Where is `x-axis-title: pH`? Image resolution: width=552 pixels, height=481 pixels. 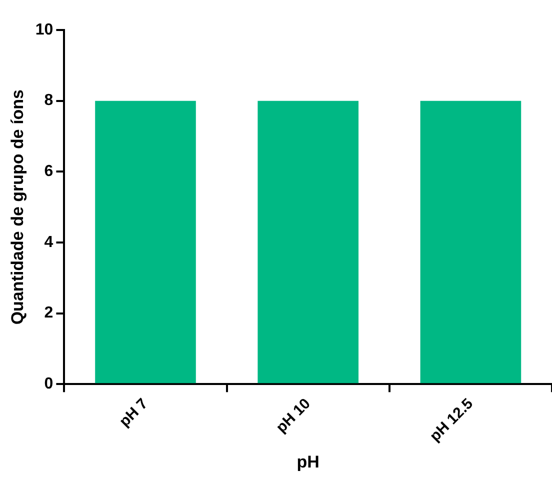
x-axis-title: pH is located at coordinates (308, 462).